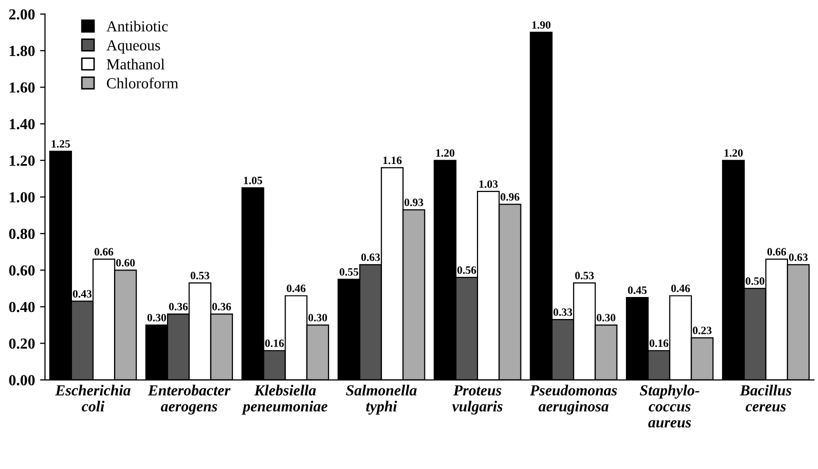 This screenshot has height=469, width=818. What do you see at coordinates (22, 307) in the screenshot?
I see `y-tick-label: 0.40` at bounding box center [22, 307].